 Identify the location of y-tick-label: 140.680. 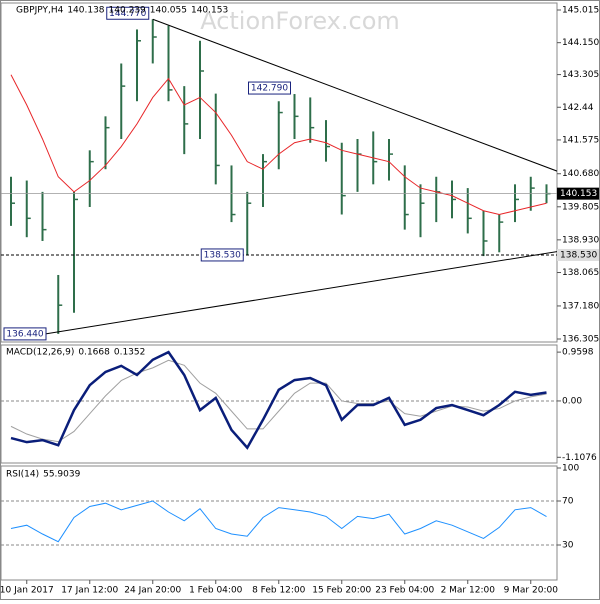
(580, 174).